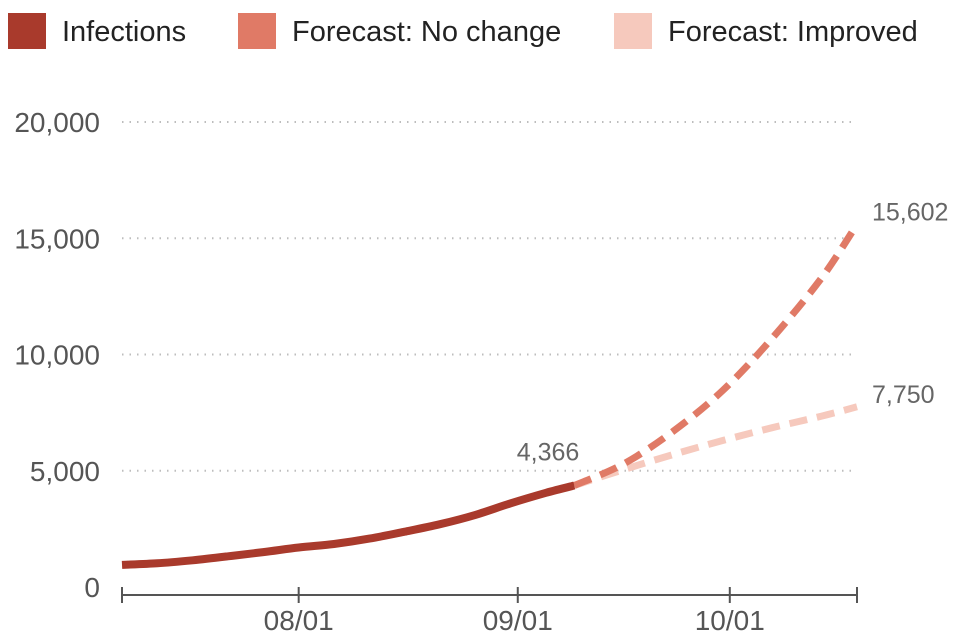 Image resolution: width=965 pixels, height=643 pixels. What do you see at coordinates (715, 446) in the screenshot?
I see `series-line-forecast-improved` at bounding box center [715, 446].